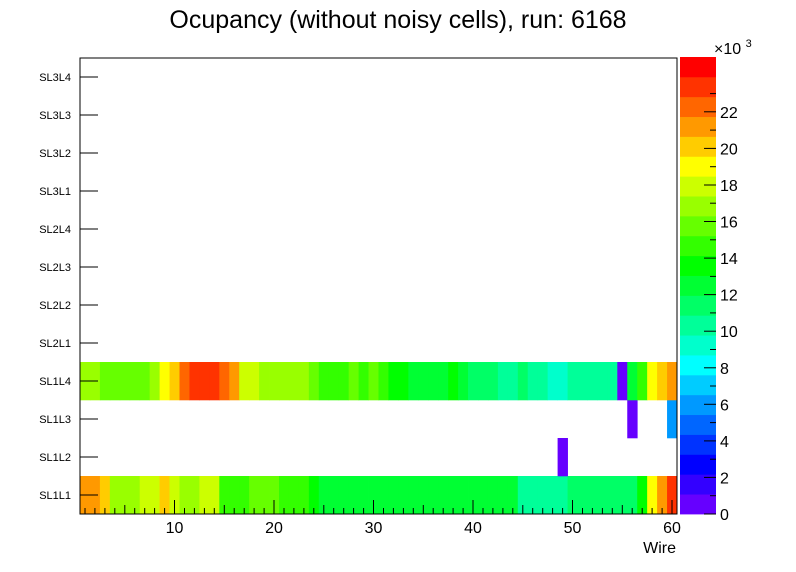 This screenshot has width=796, height=572. I want to click on z-axis-tick-label: 20, so click(729, 149).